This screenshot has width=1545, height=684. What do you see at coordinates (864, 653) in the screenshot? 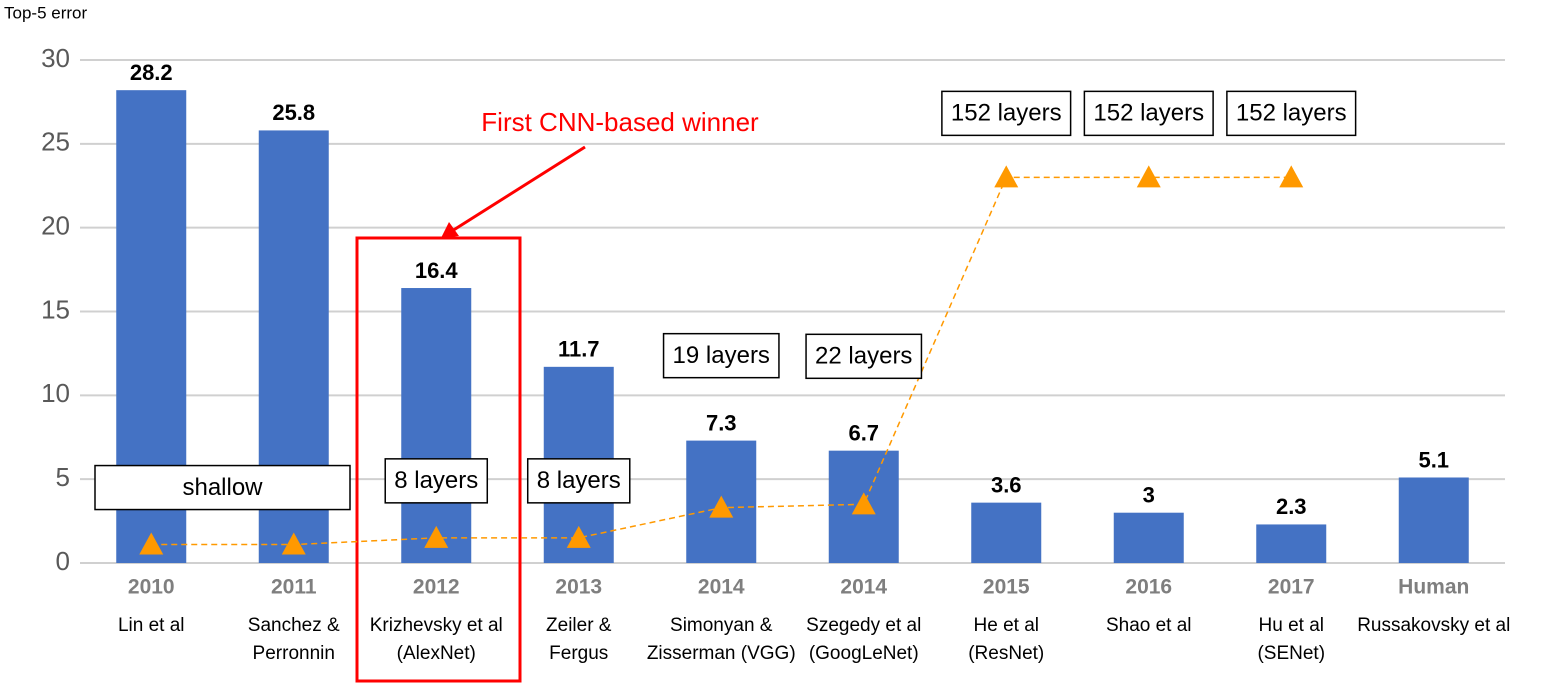
I see `author-label: (GoogLeNet)` at bounding box center [864, 653].